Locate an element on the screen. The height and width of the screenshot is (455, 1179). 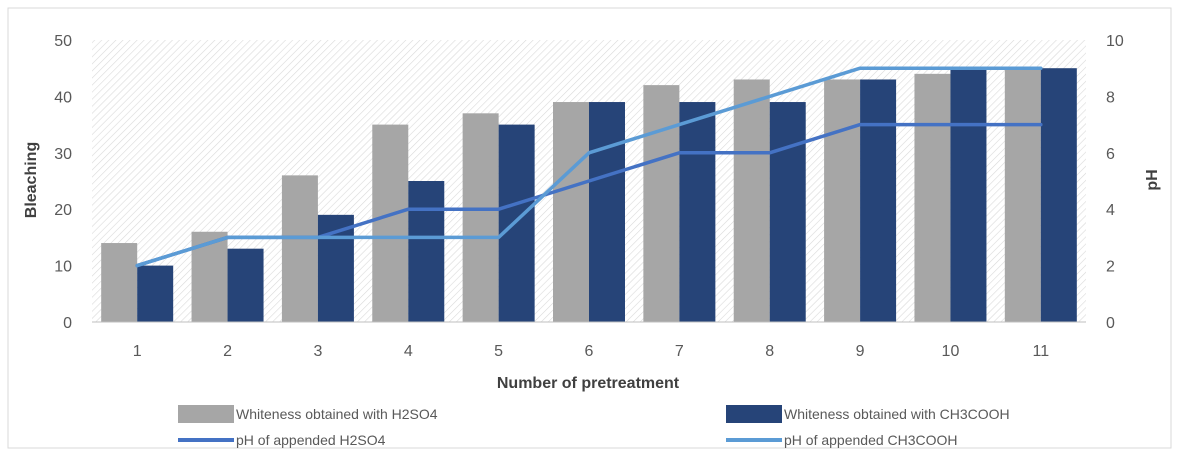
x-axis-label: Number of pretreatment is located at coordinates (588, 383).